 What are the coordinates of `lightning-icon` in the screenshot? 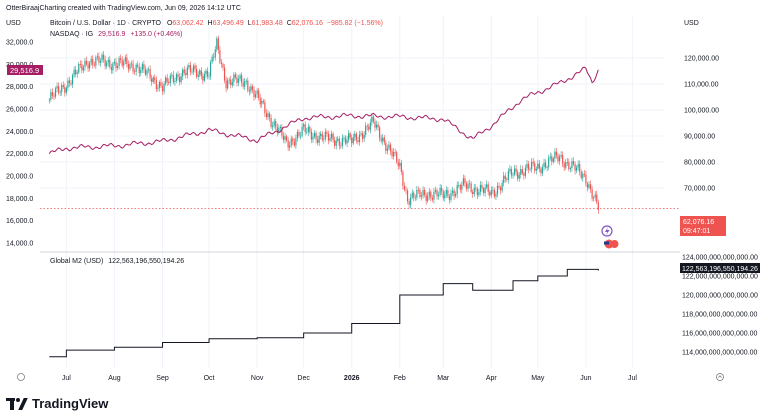 It's located at (607, 231).